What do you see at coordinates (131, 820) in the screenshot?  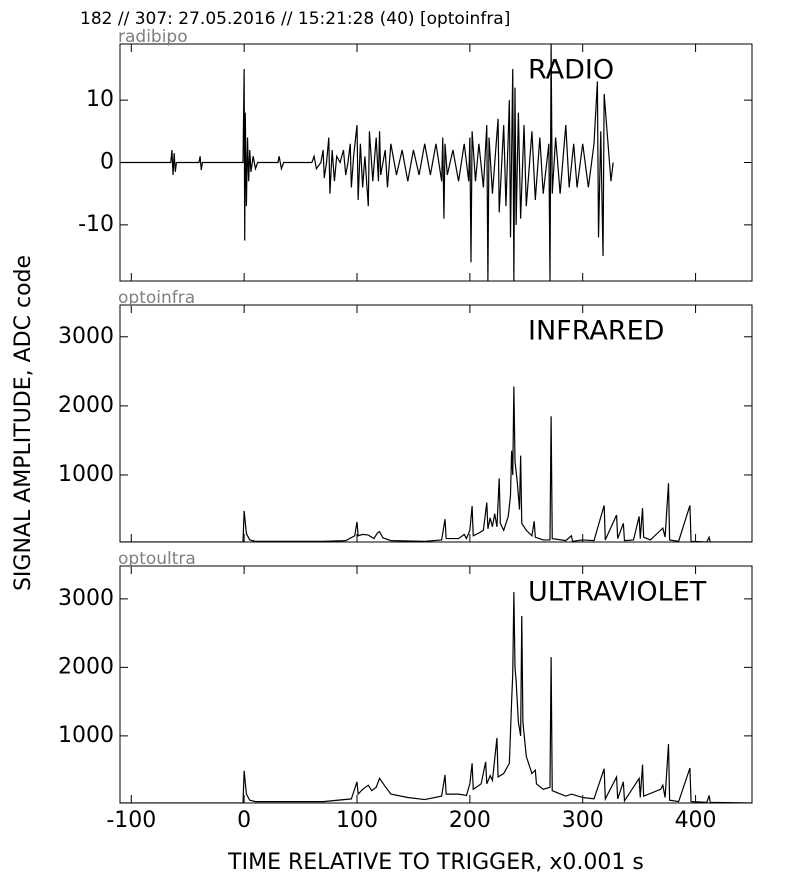 I see `x-tick-label: -100` at bounding box center [131, 820].